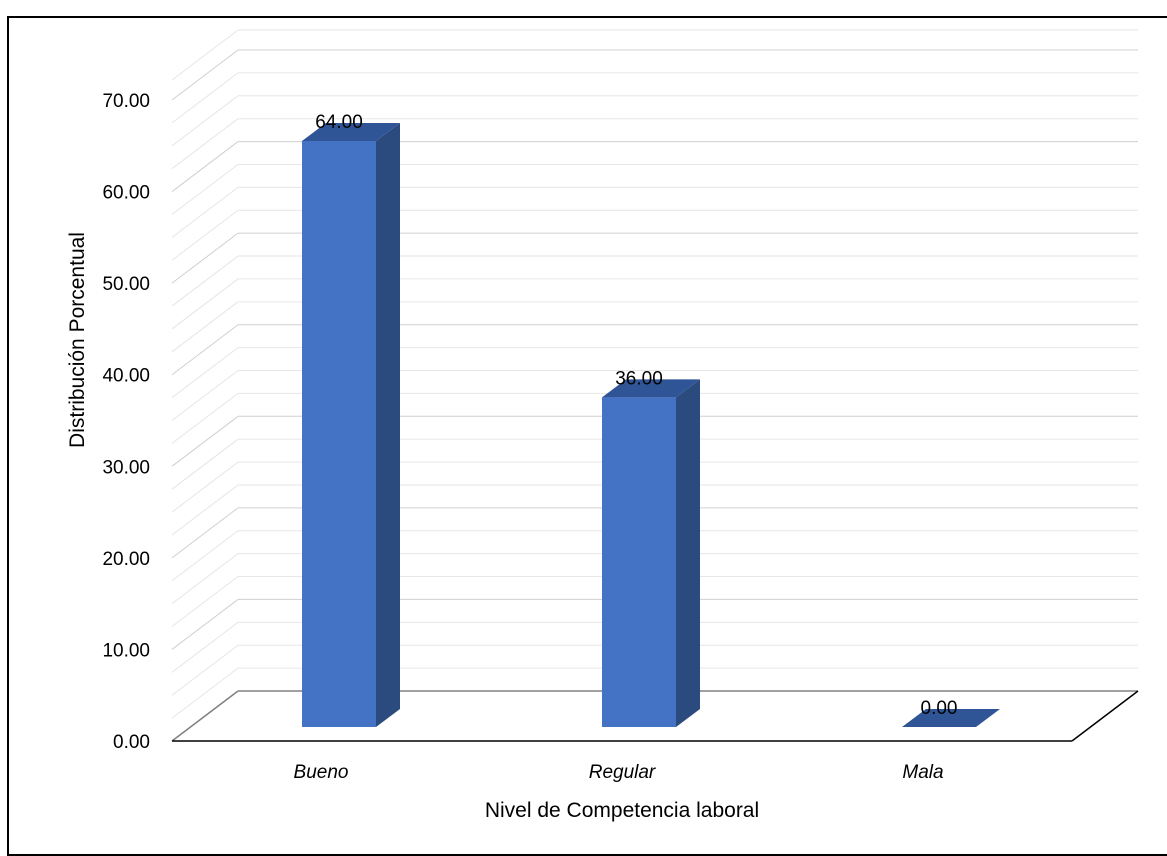 Image resolution: width=1167 pixels, height=856 pixels. Describe the element at coordinates (922, 772) in the screenshot. I see `x-tick-label: Mala` at that location.